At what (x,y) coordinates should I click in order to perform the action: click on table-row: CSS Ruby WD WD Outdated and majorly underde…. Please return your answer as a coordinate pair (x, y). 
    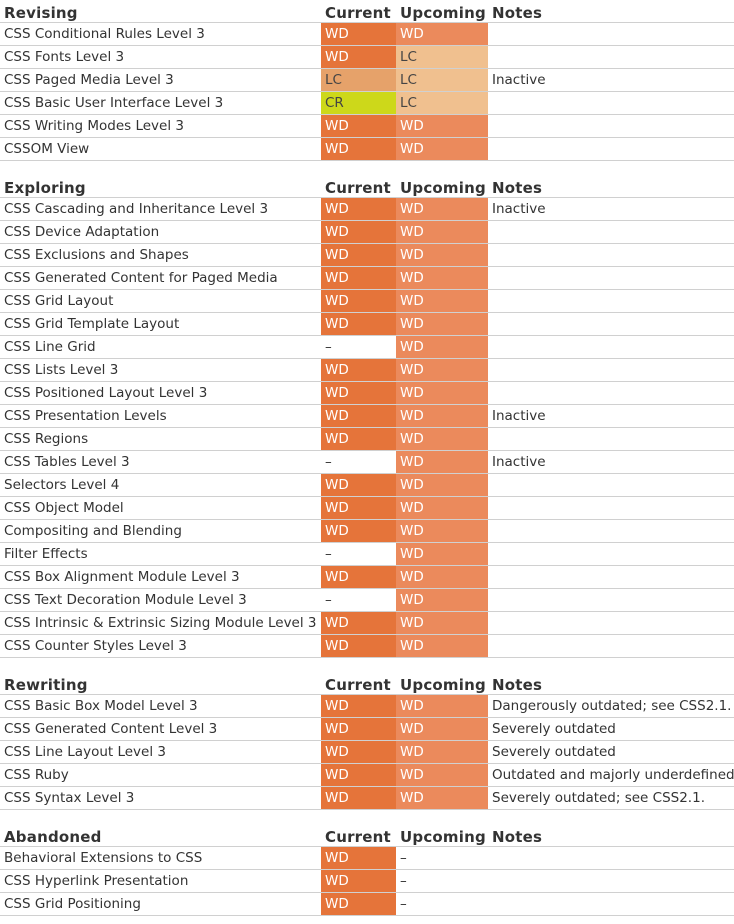
    Looking at the image, I should click on (367, 775).